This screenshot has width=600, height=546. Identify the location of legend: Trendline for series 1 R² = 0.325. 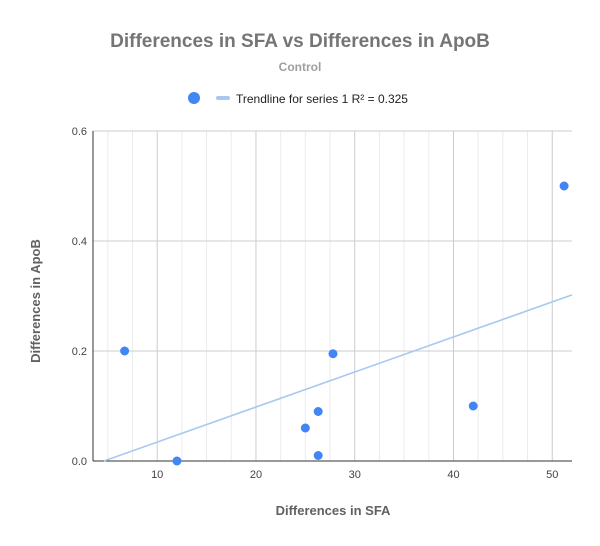
(298, 99).